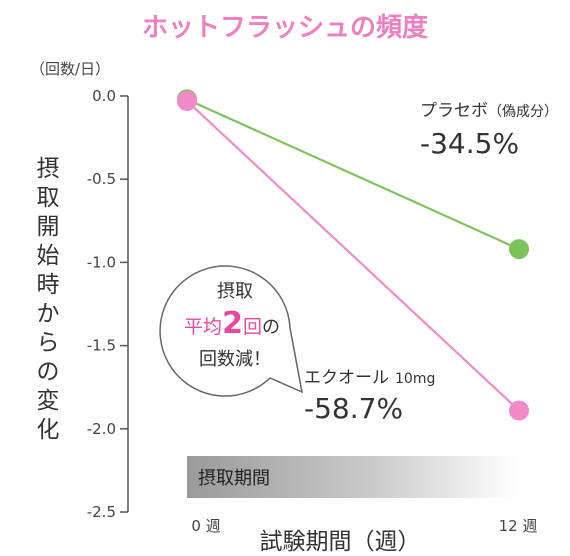 Image resolution: width=570 pixels, height=556 pixels. What do you see at coordinates (205, 526) in the screenshot?
I see `x-tick-label: 0 週` at bounding box center [205, 526].